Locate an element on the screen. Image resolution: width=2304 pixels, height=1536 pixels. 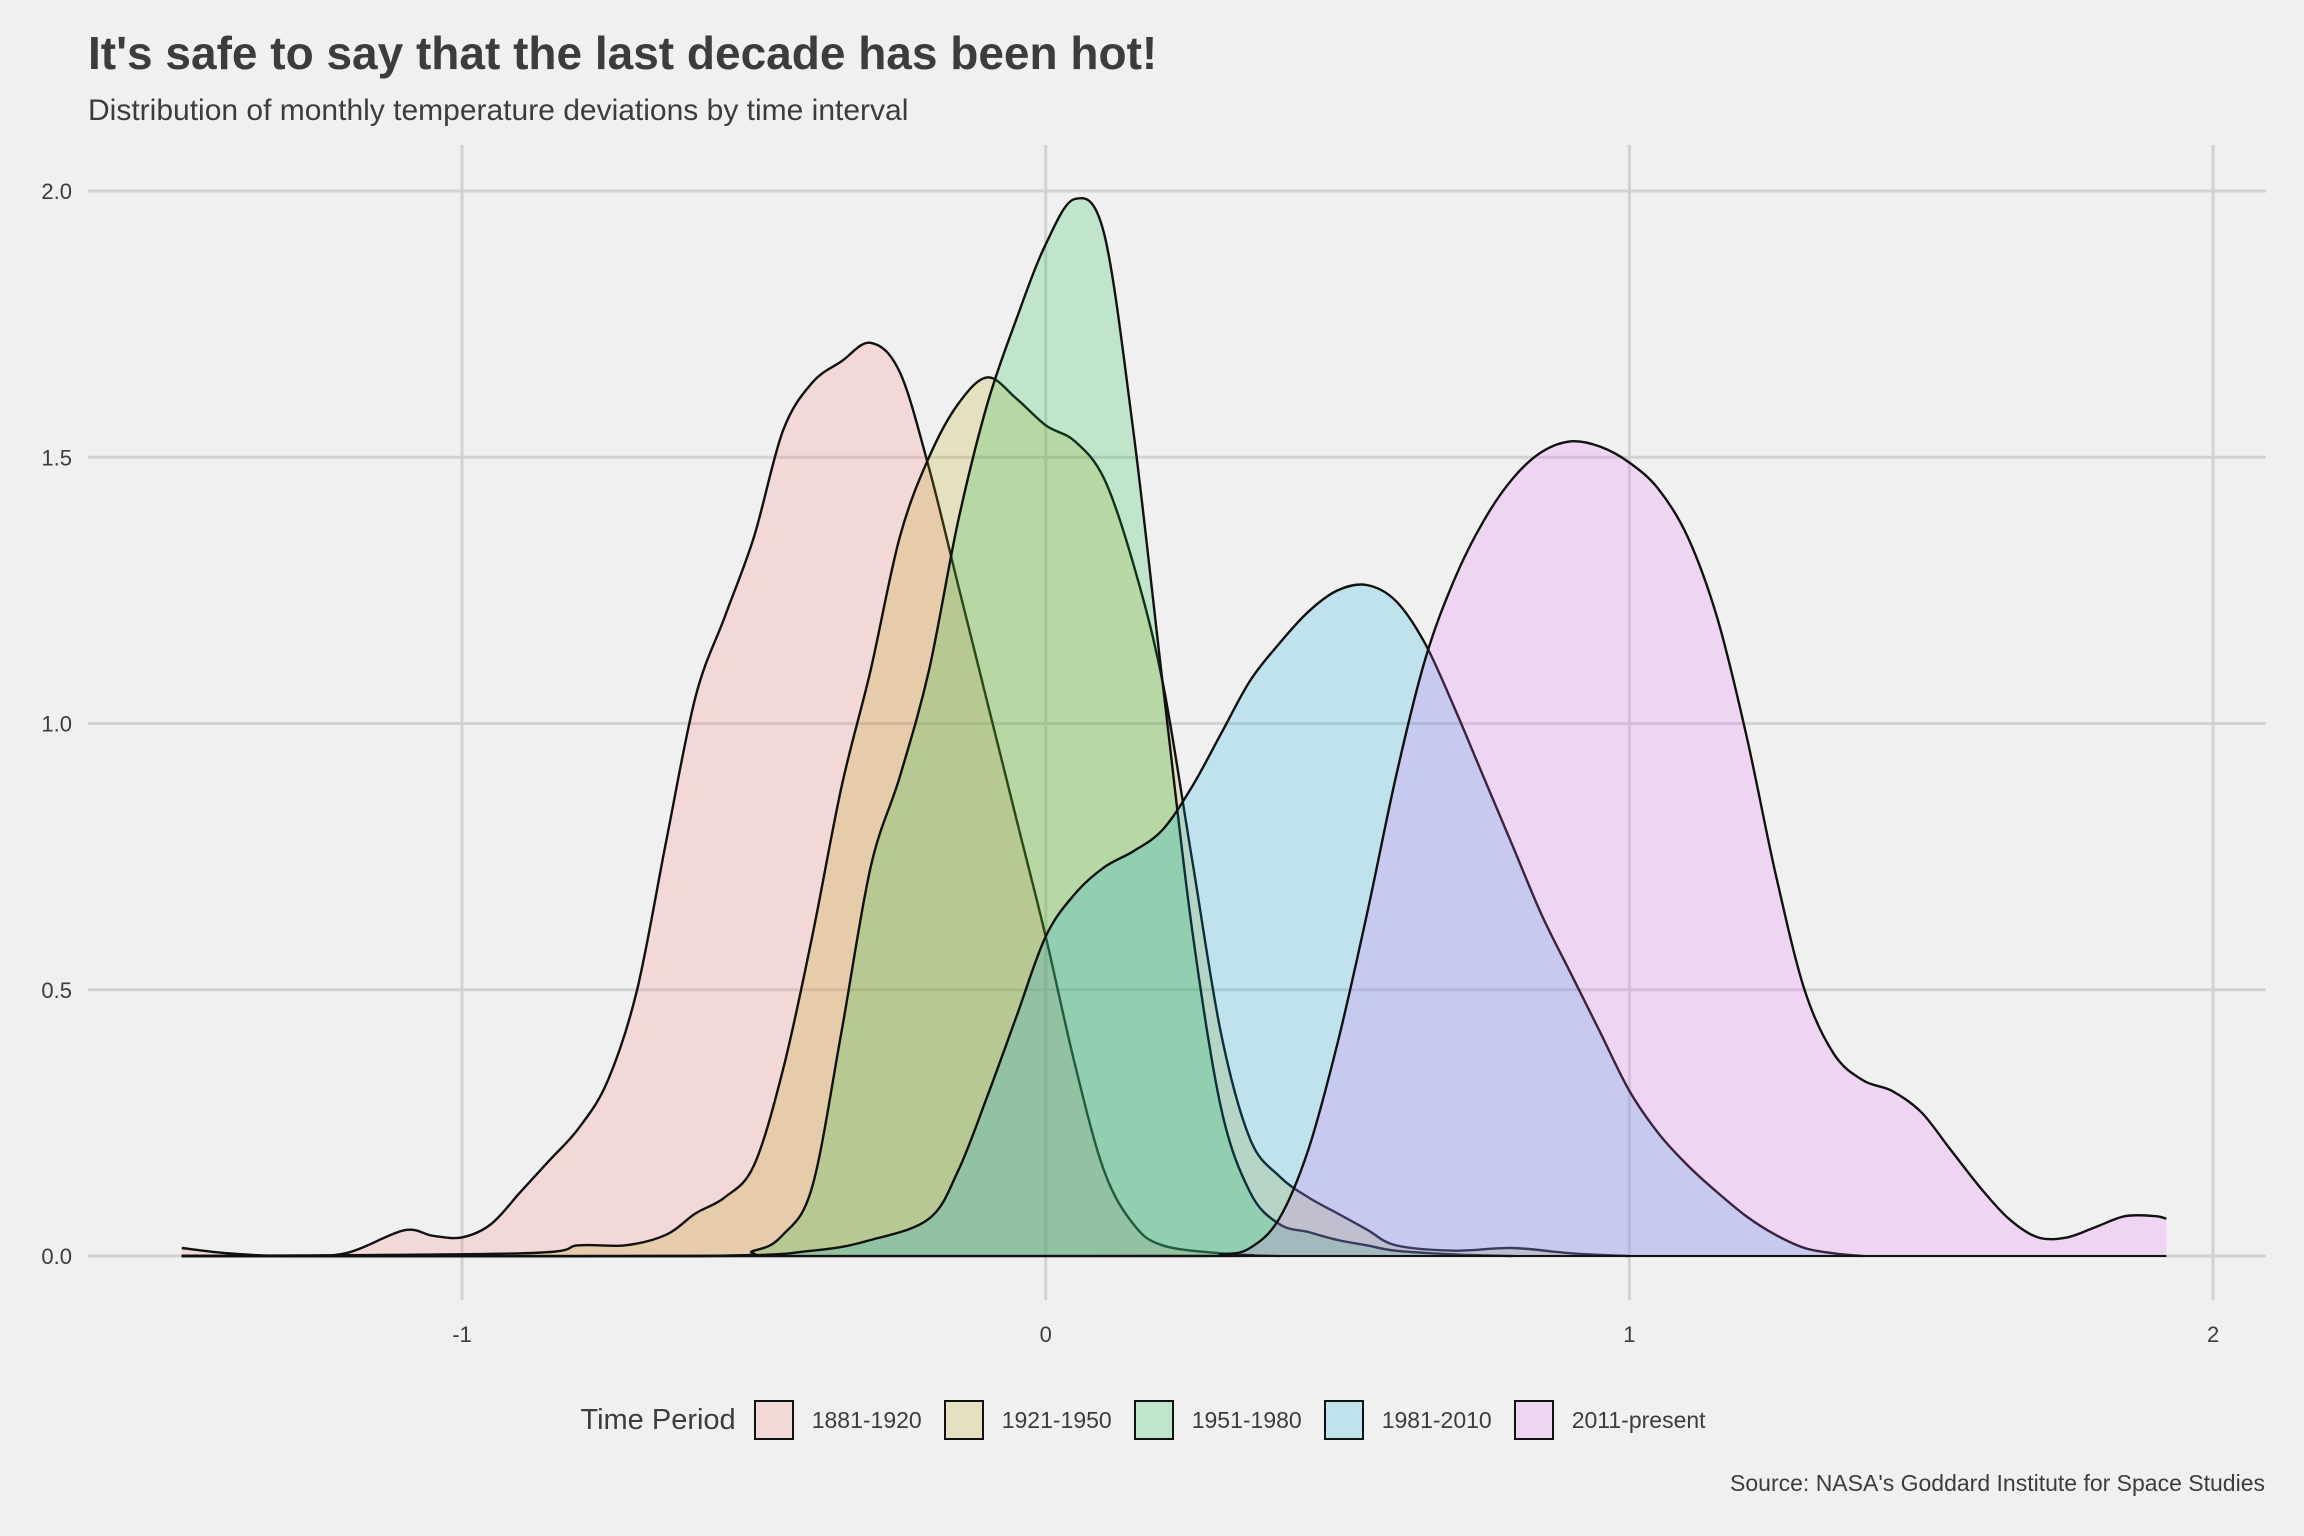
legend-item: 1981-2010 is located at coordinates (1407, 1420).